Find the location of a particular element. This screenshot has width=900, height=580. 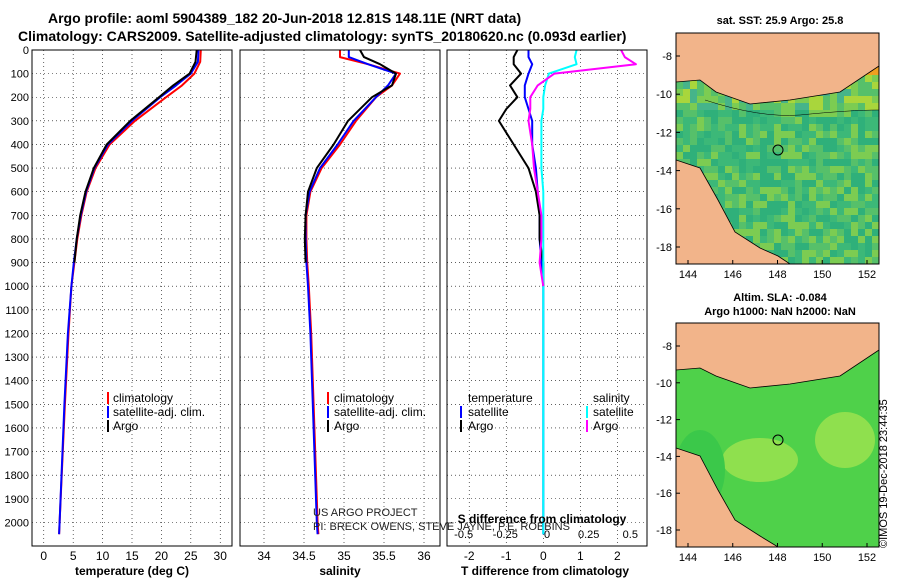

depth-tick-label: 1300 is located at coordinates (17, 358).